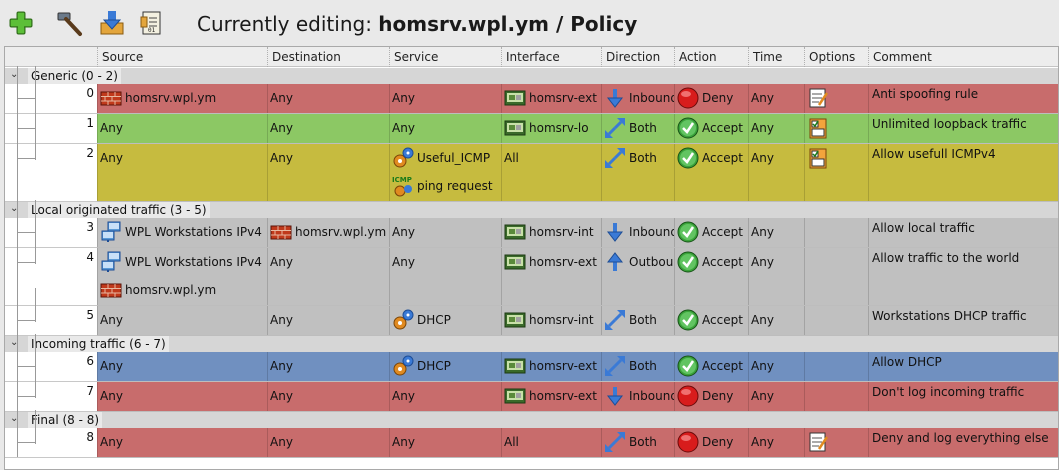 Image resolution: width=1059 pixels, height=470 pixels. I want to click on action-object: Deny, so click(711, 98).